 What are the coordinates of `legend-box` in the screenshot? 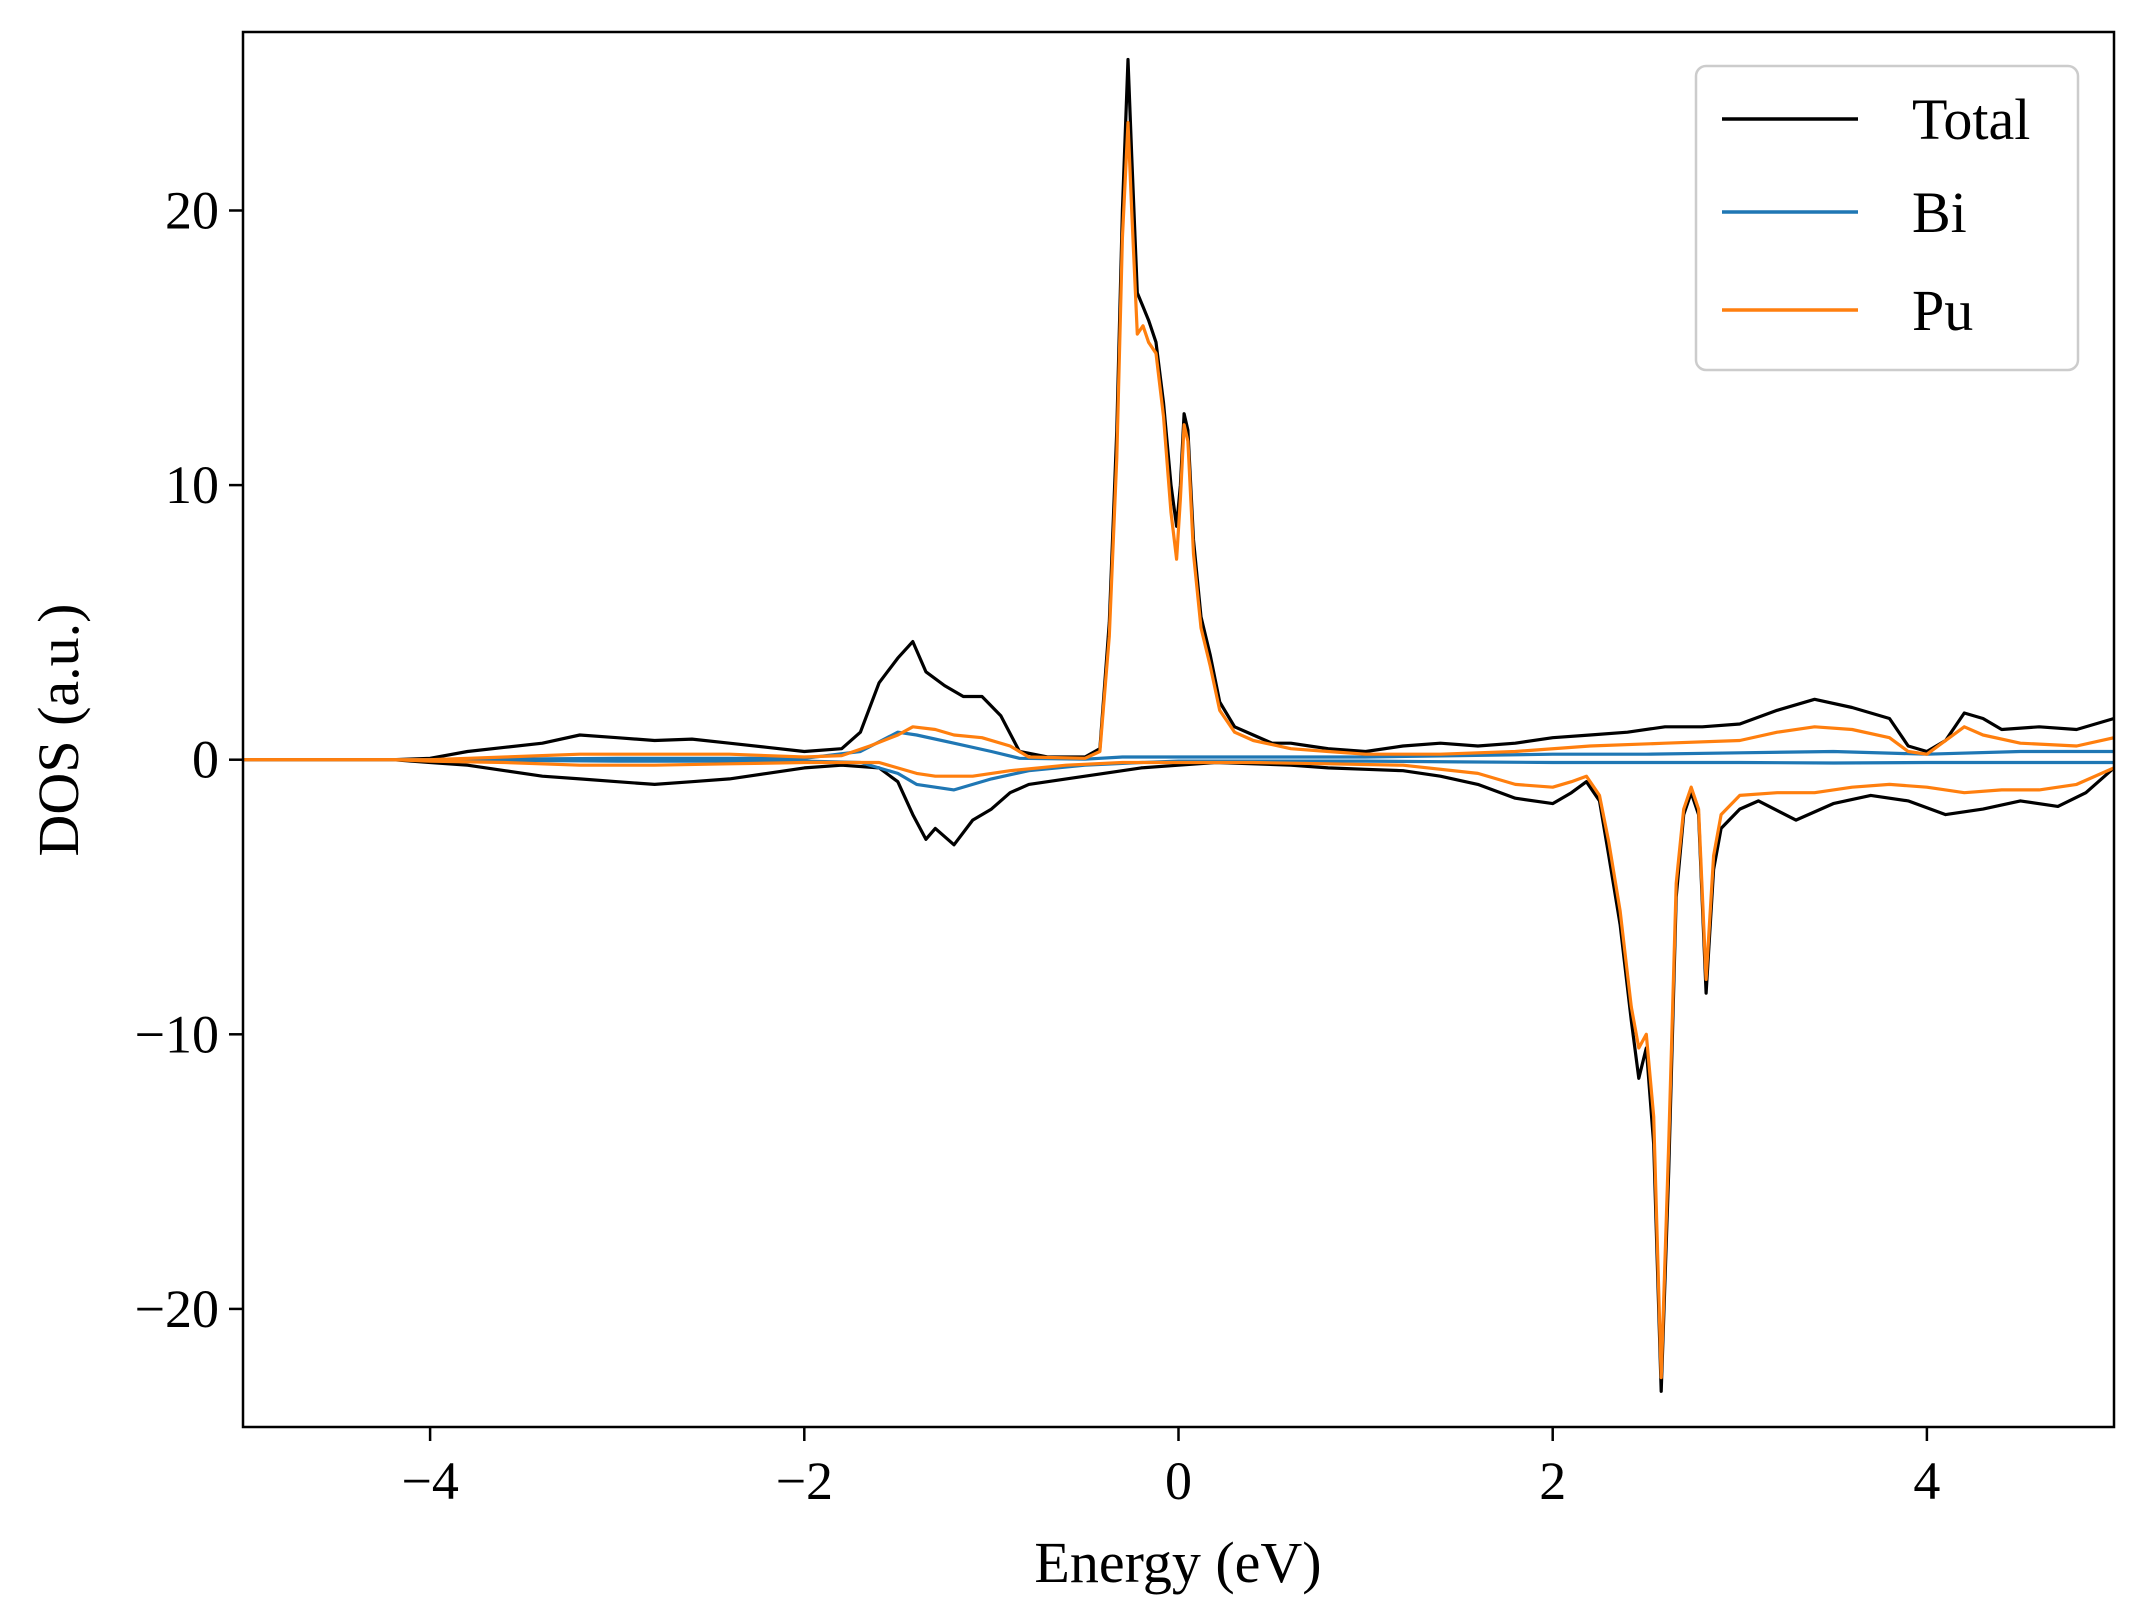 It's located at (1887, 218).